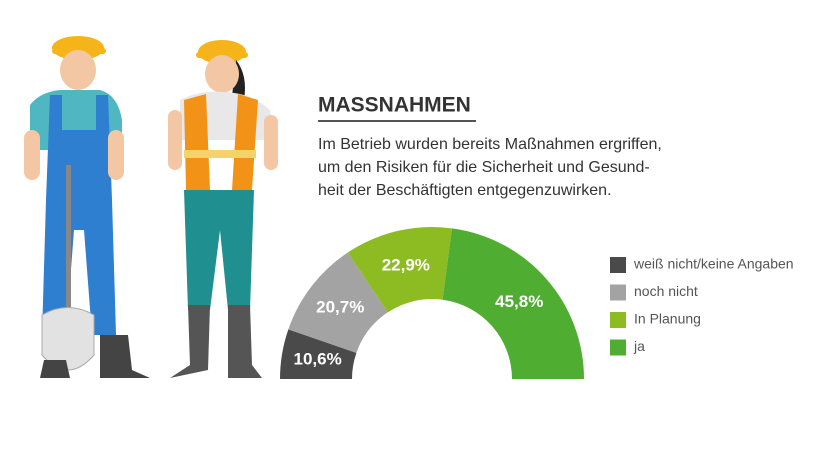 Image resolution: width=820 pixels, height=460 pixels. What do you see at coordinates (666, 291) in the screenshot?
I see `legend-label: noch nicht` at bounding box center [666, 291].